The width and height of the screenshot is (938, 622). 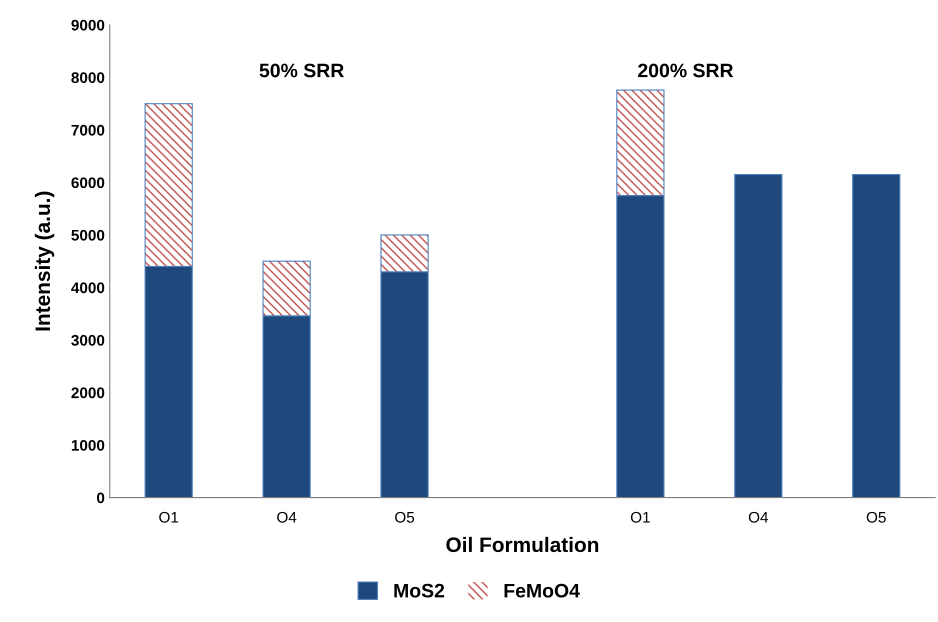 I want to click on y-tick-label: 3000, so click(x=87, y=340).